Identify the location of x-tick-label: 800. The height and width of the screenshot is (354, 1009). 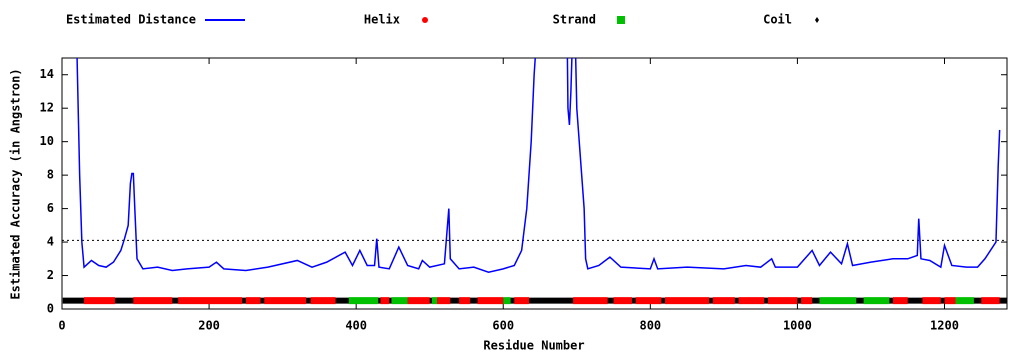
(650, 326).